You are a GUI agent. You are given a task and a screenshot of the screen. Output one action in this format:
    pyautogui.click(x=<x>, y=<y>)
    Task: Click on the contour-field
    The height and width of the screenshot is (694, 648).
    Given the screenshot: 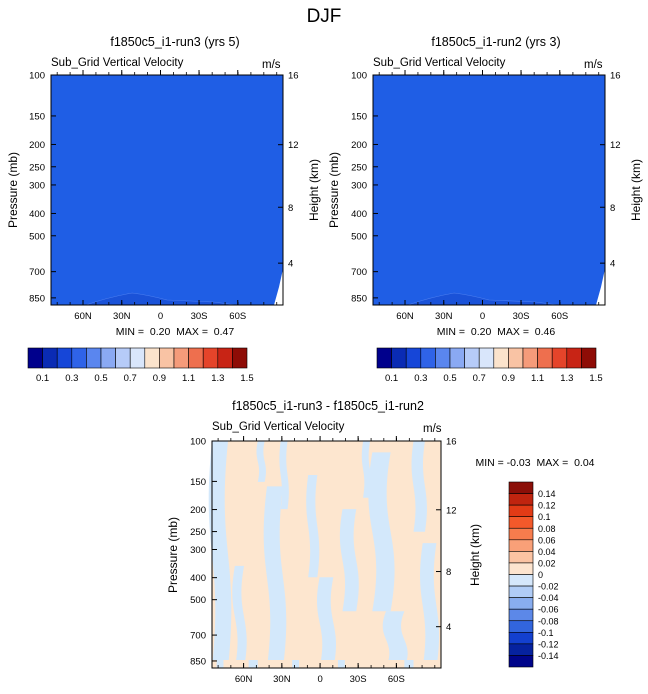 What is the action you would take?
    pyautogui.click(x=167, y=190)
    